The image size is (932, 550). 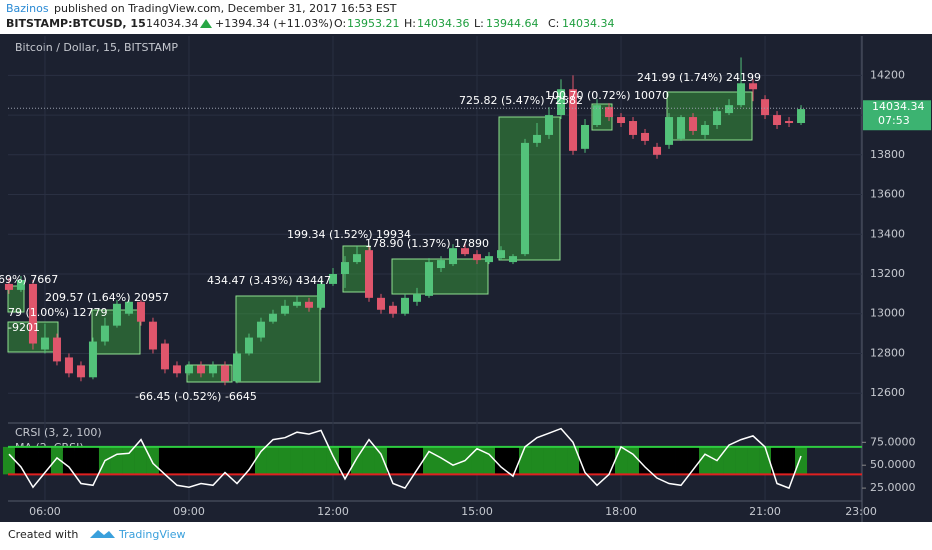 What do you see at coordinates (887, 154) in the screenshot?
I see `y-tick-label: 13800` at bounding box center [887, 154].